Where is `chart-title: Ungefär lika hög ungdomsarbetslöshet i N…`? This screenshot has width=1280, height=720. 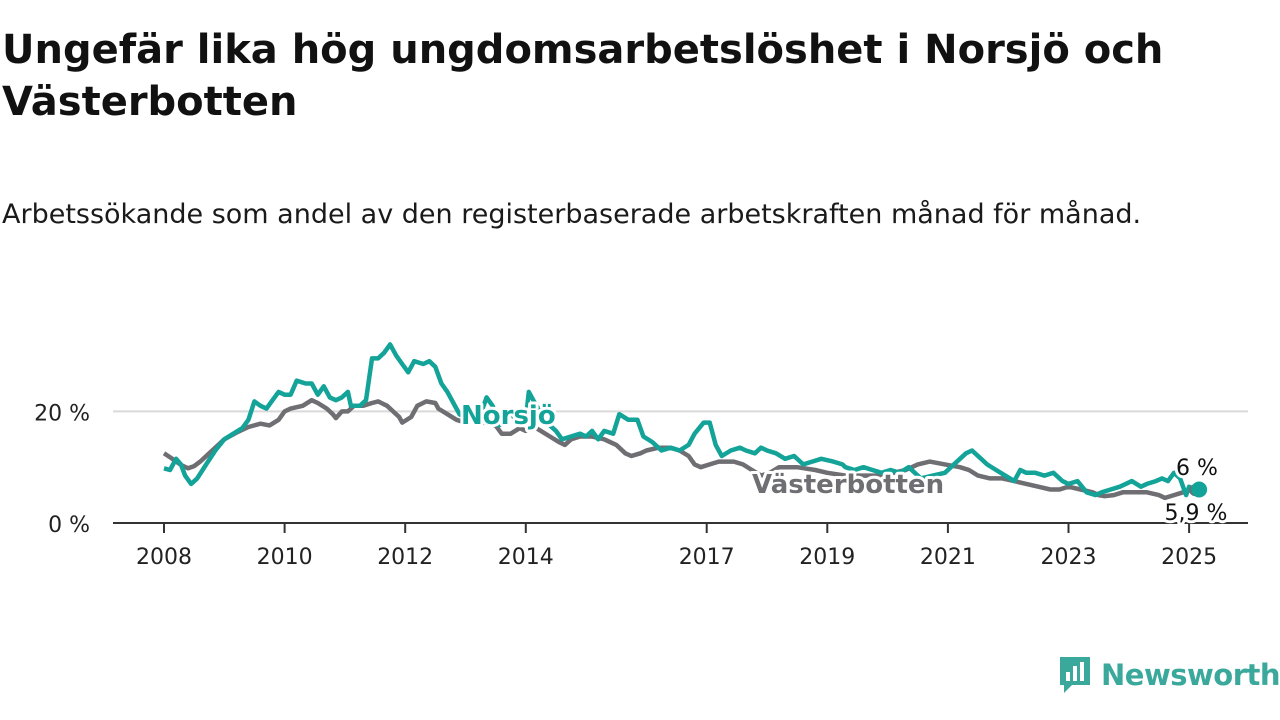 chart-title: Ungefär lika hög ungdomsarbetslöshet i N… is located at coordinates (583, 76).